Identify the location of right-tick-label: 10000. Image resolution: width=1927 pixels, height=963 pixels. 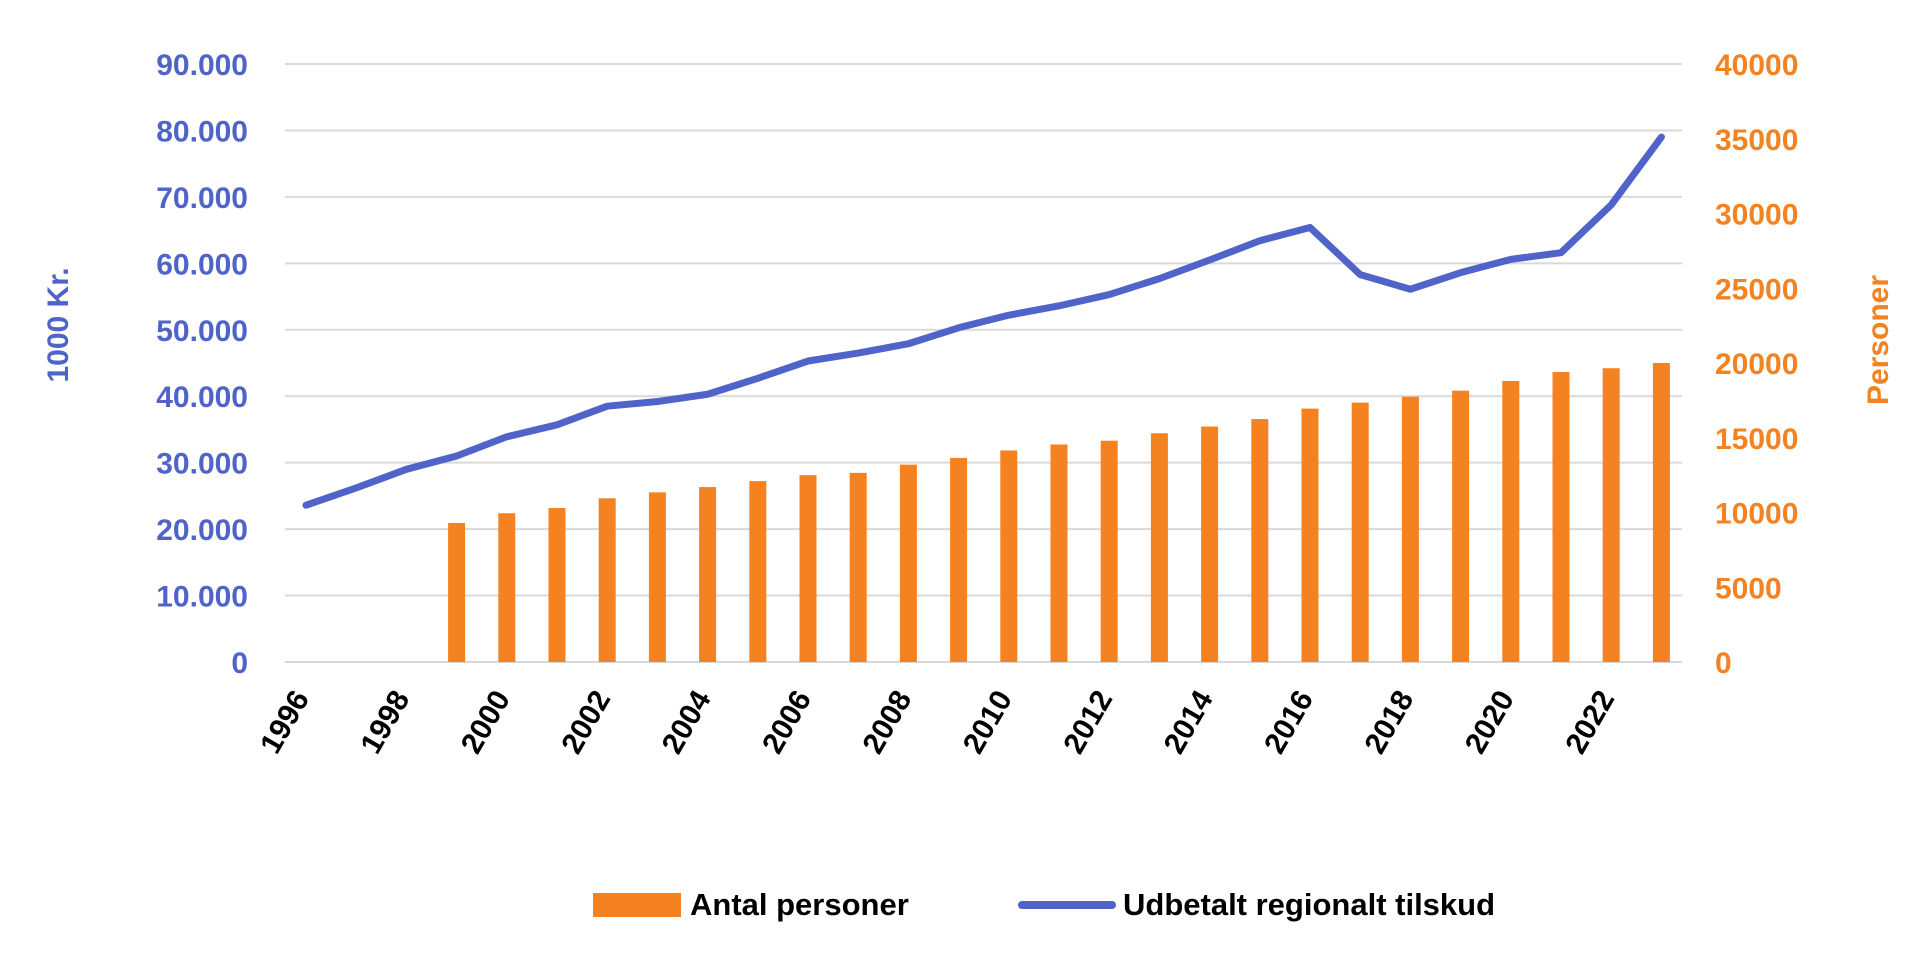
(1756, 514).